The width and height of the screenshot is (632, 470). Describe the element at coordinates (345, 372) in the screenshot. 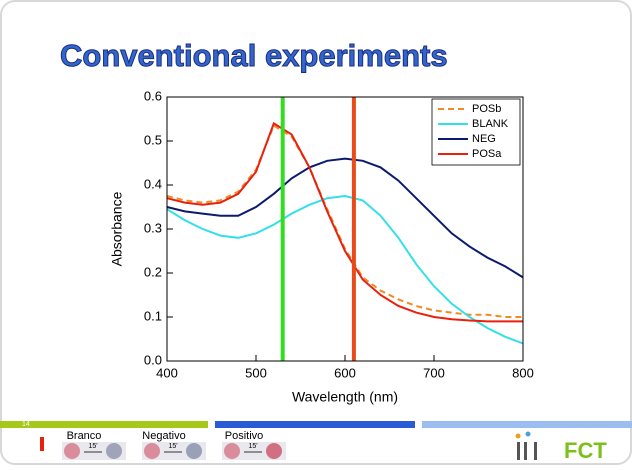

I see `x-tick-label: 600` at that location.